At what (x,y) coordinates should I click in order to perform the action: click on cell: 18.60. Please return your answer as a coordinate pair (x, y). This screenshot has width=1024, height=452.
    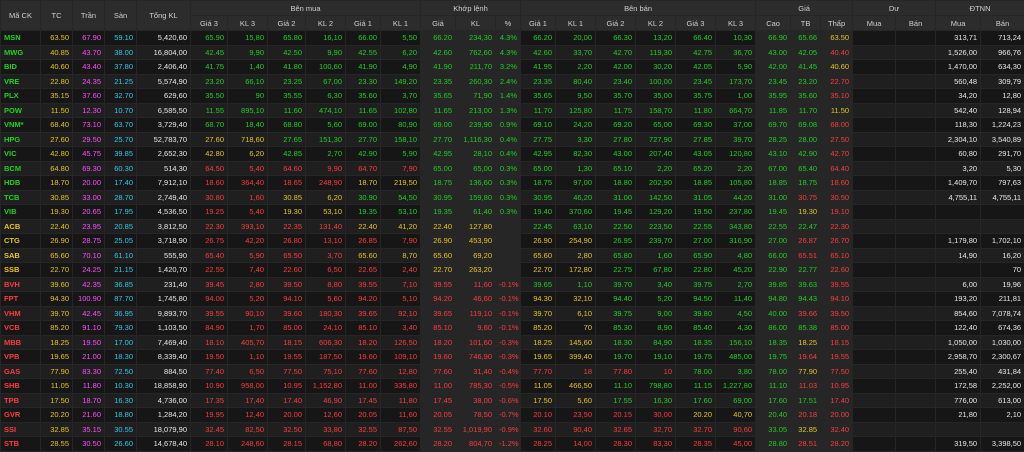
    Looking at the image, I should click on (837, 183).